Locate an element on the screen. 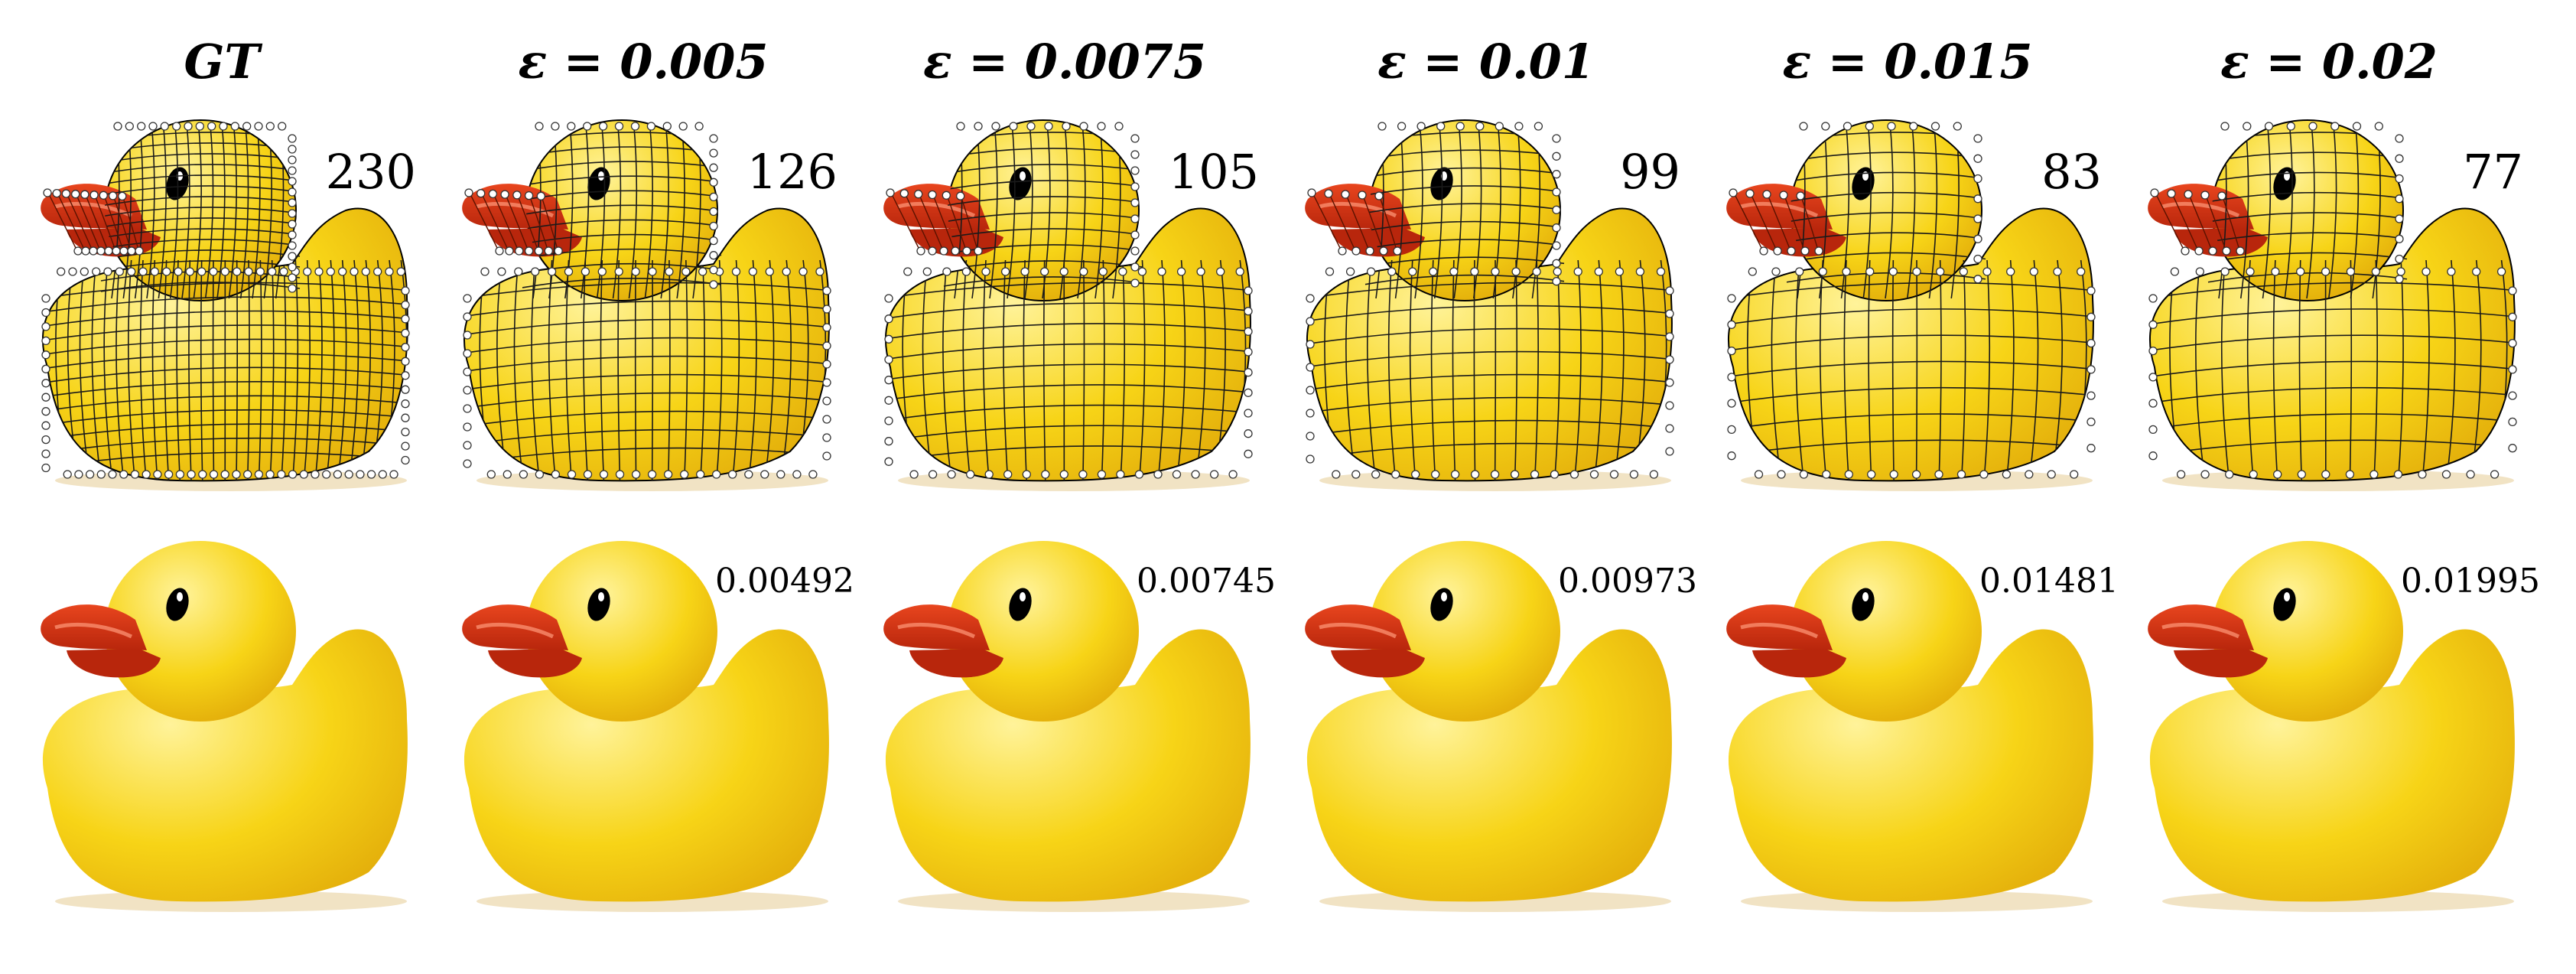  column-title: ε = 0.0075 is located at coordinates (1064, 62).